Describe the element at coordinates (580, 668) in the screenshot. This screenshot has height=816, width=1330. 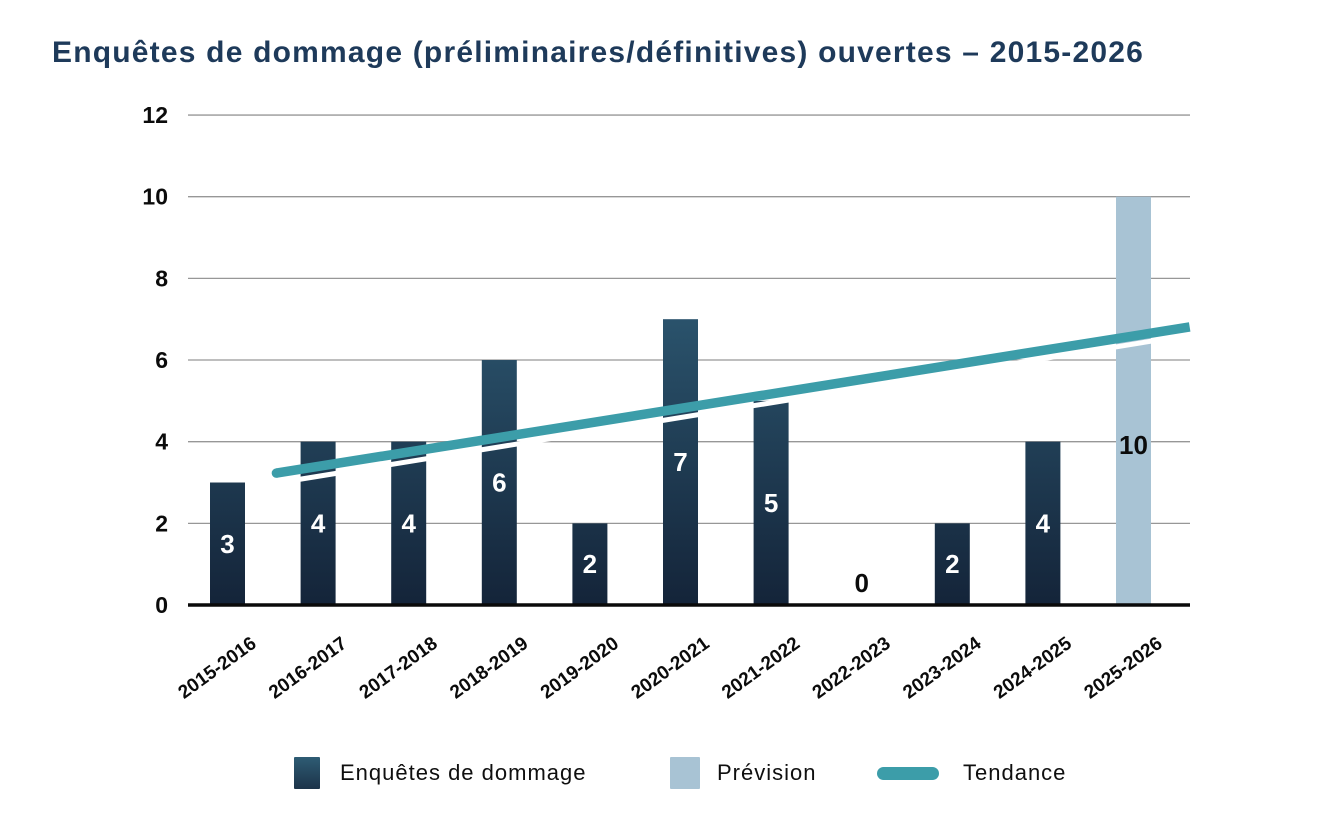
I see `x-axis-label-2019-2020: 2019-2020` at that location.